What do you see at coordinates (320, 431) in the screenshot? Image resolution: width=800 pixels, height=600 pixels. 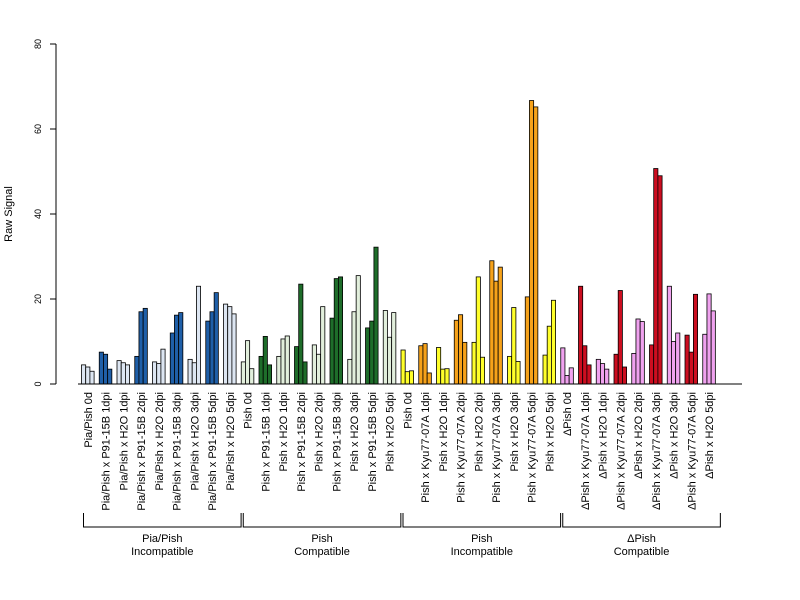 I see `x-tick-label: Pish x H2O 2dpi` at bounding box center [320, 431].